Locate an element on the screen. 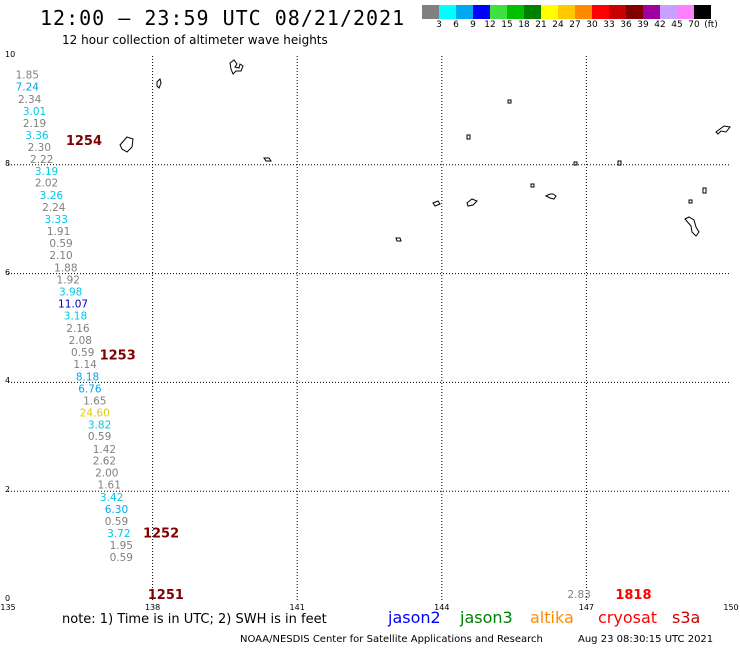 The height and width of the screenshot is (650, 740). map-title: 12:00 — 23:59 UTC 08/21/2021 is located at coordinates (223, 18).